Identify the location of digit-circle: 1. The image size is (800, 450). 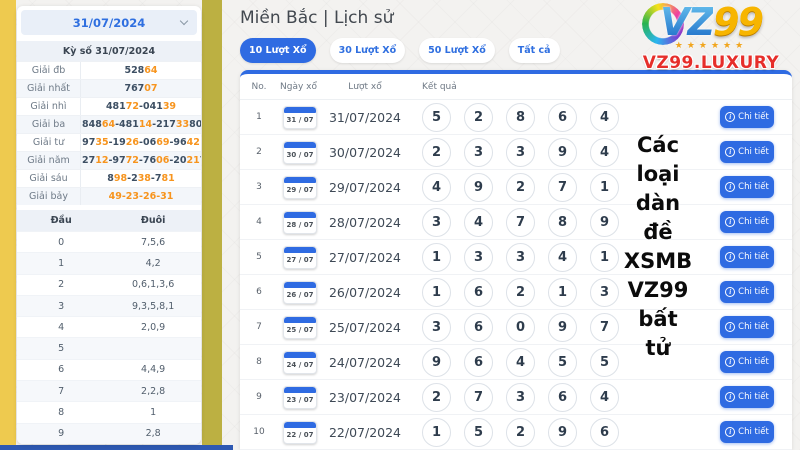
(604, 257).